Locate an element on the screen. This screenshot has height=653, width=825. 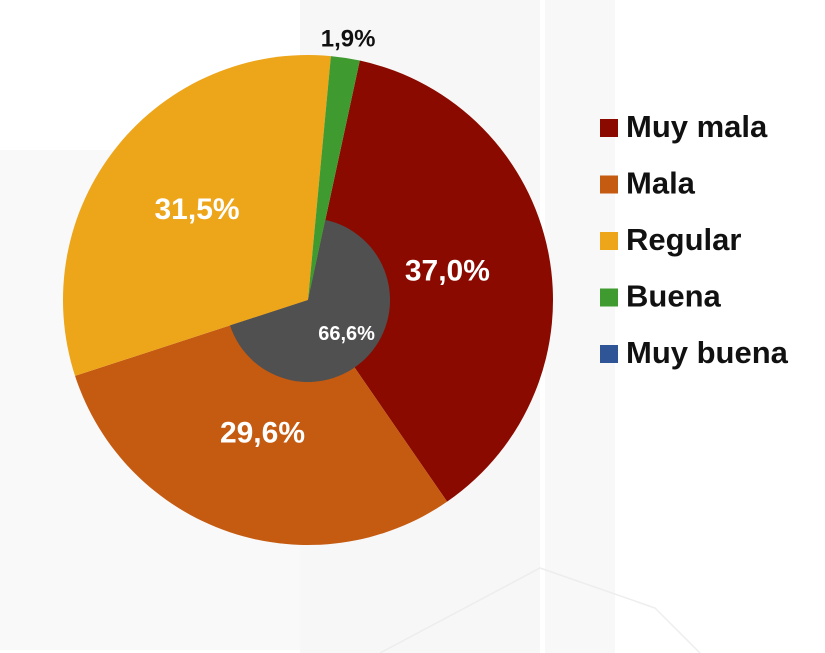
watermark-shape is located at coordinates (580, 326).